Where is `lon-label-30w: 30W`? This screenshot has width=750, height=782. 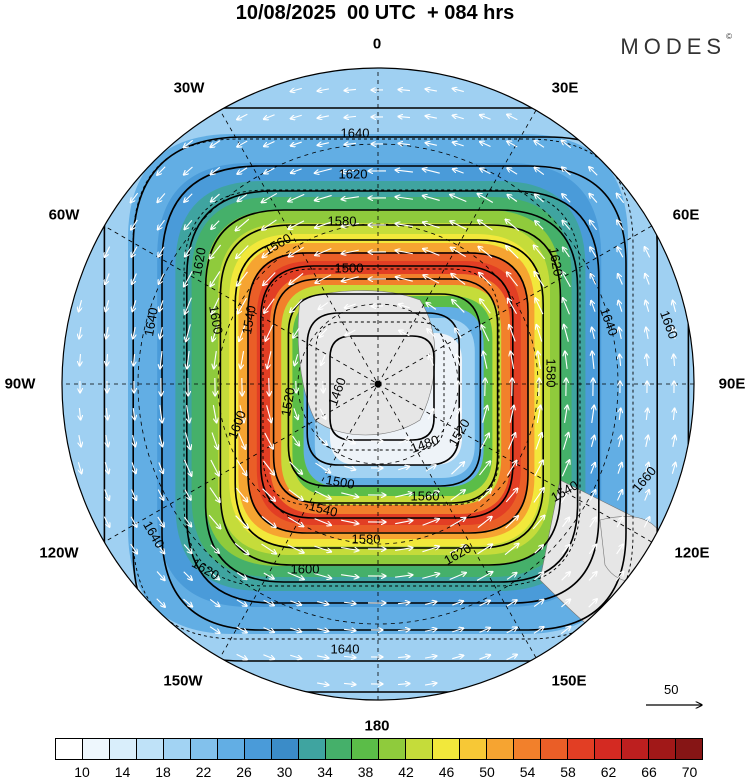
lon-label-30w: 30W is located at coordinates (189, 88).